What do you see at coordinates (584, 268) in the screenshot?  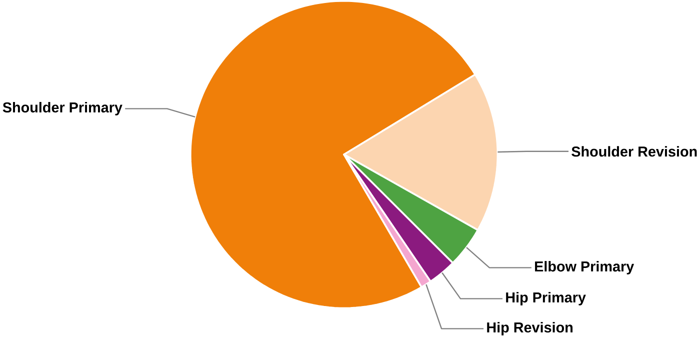 I see `slice-label: Elbow Primary` at bounding box center [584, 268].